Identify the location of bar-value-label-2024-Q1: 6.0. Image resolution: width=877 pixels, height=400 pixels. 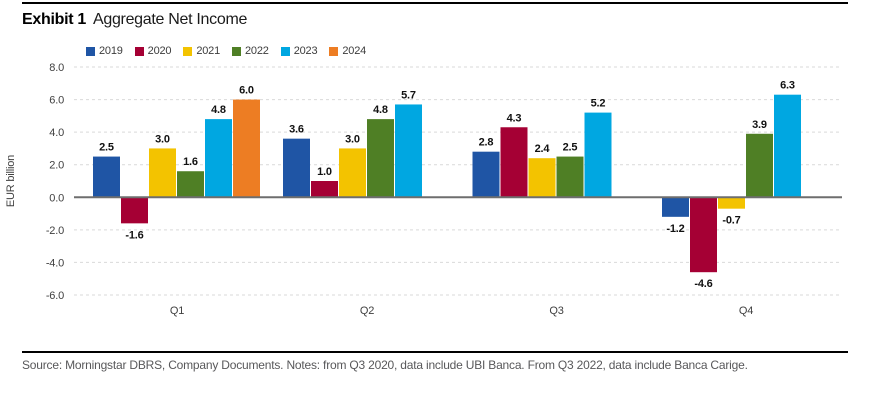
(246, 91).